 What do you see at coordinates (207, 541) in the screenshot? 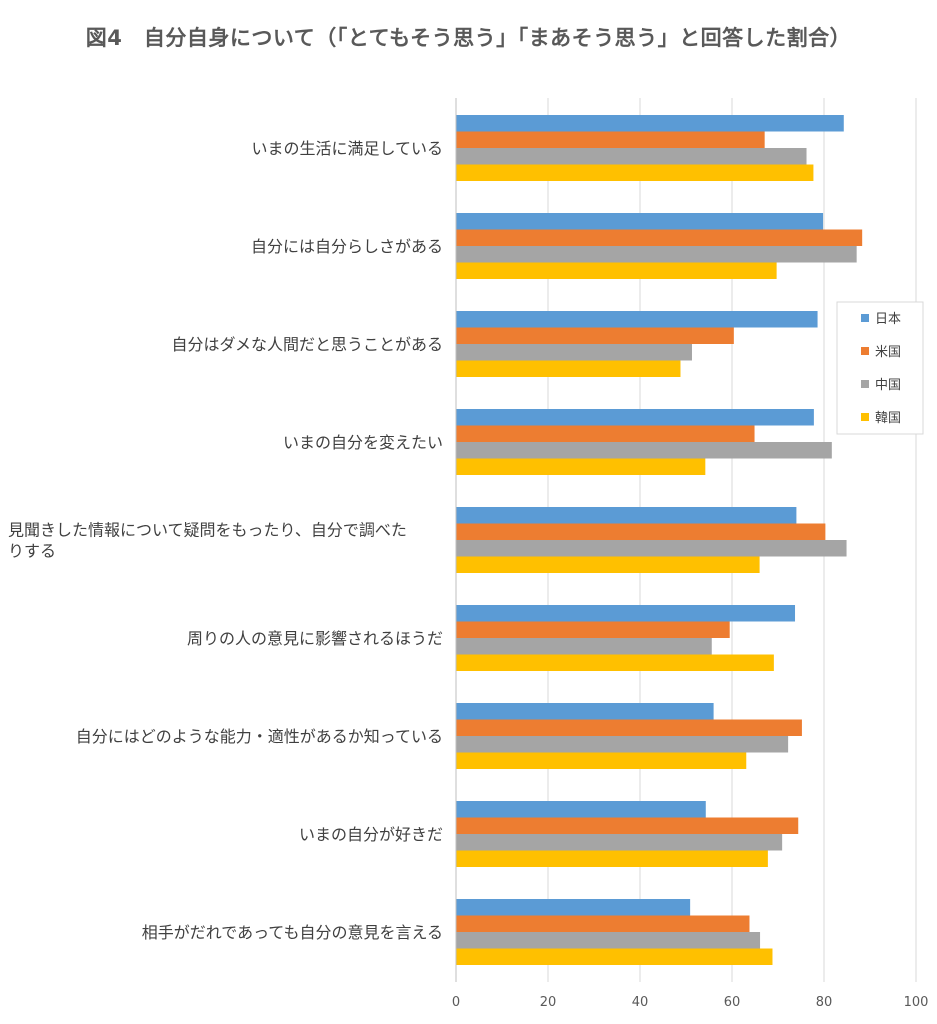
I see `category-label: 見聞きした情報について疑問をもったり、自分で調べたりする` at bounding box center [207, 541].